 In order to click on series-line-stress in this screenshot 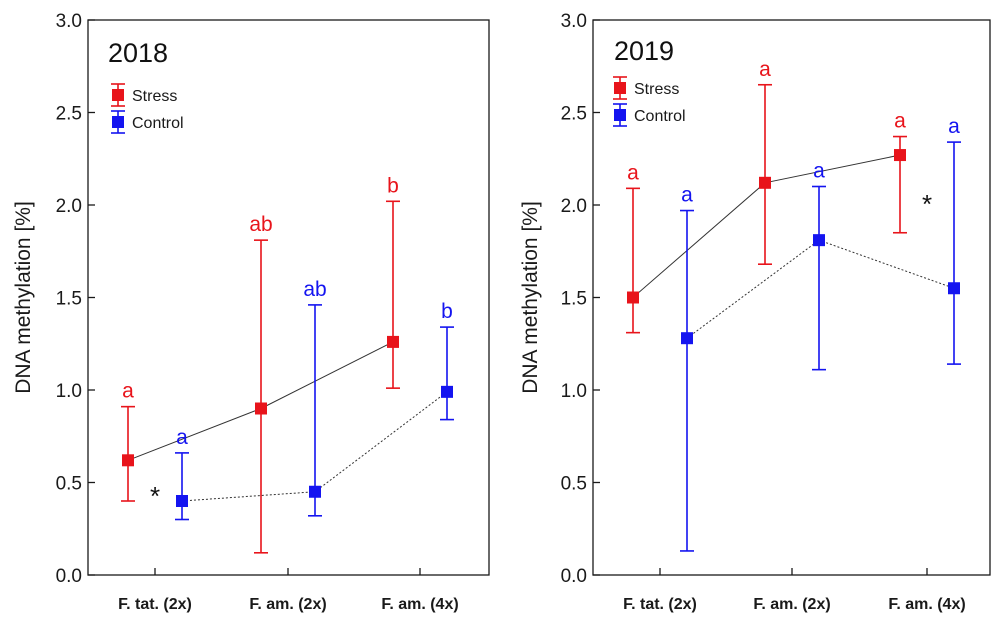, I will do `click(766, 226)`.